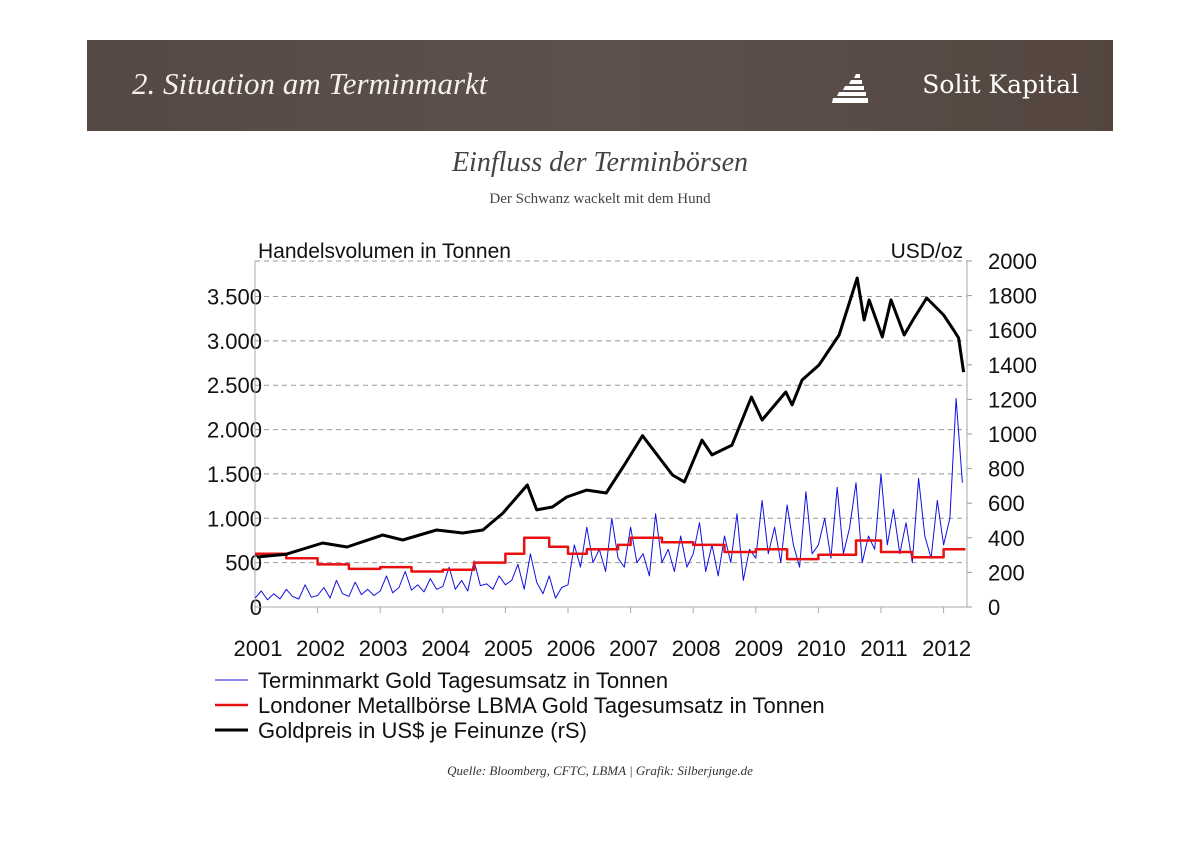 Image resolution: width=1200 pixels, height=848 pixels. I want to click on y-tick-label-left: 500, so click(243, 563).